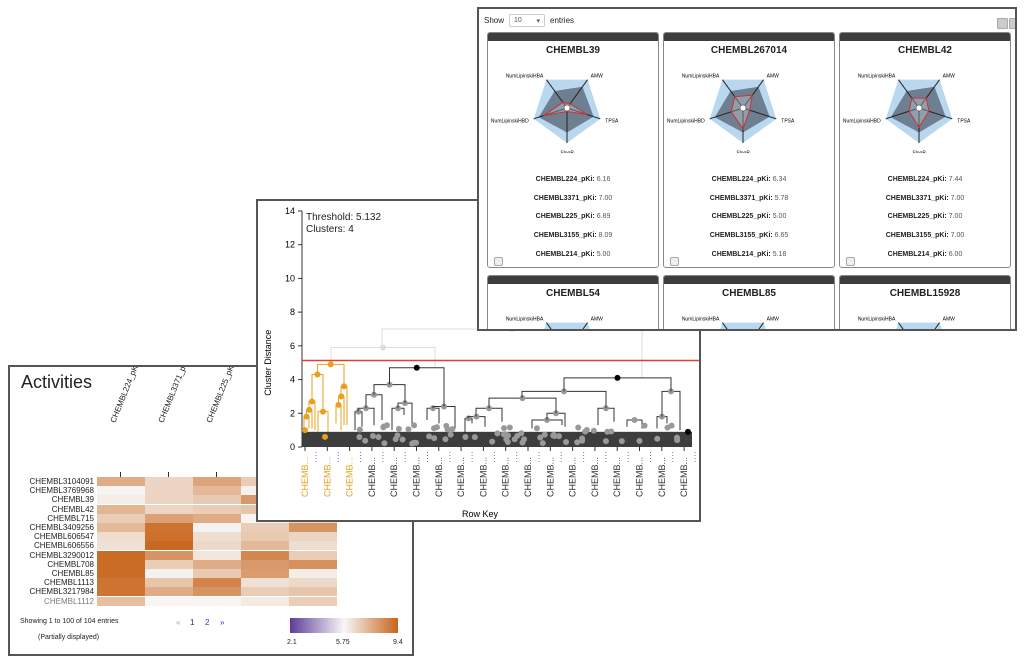 This screenshot has height=664, width=1024. Describe the element at coordinates (207, 622) in the screenshot. I see `page-2: 2` at that location.